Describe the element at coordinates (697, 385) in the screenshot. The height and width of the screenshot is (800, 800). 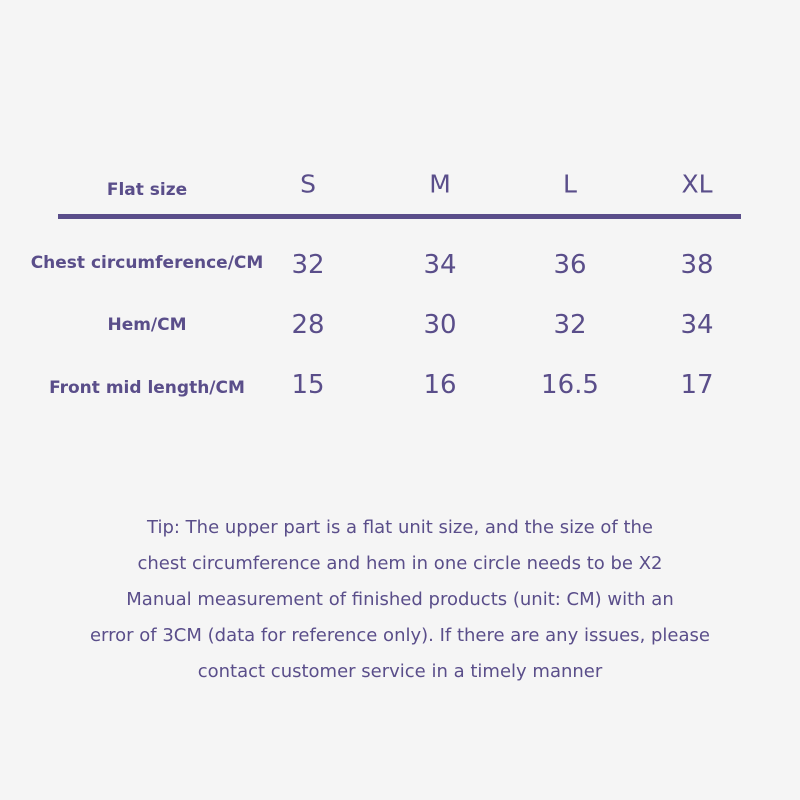
I see `cell: 17` at that location.